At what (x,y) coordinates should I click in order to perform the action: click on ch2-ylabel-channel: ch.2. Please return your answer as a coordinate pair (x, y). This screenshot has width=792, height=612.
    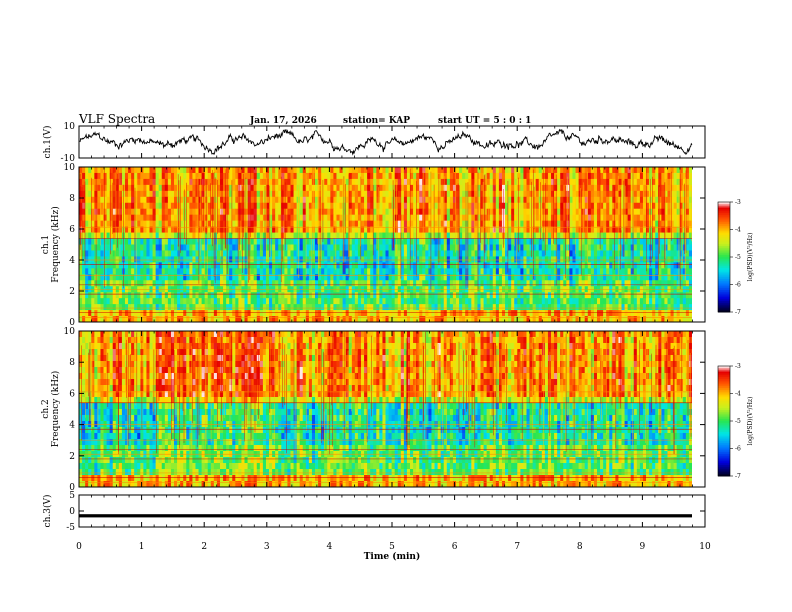
    Looking at the image, I should click on (46, 408).